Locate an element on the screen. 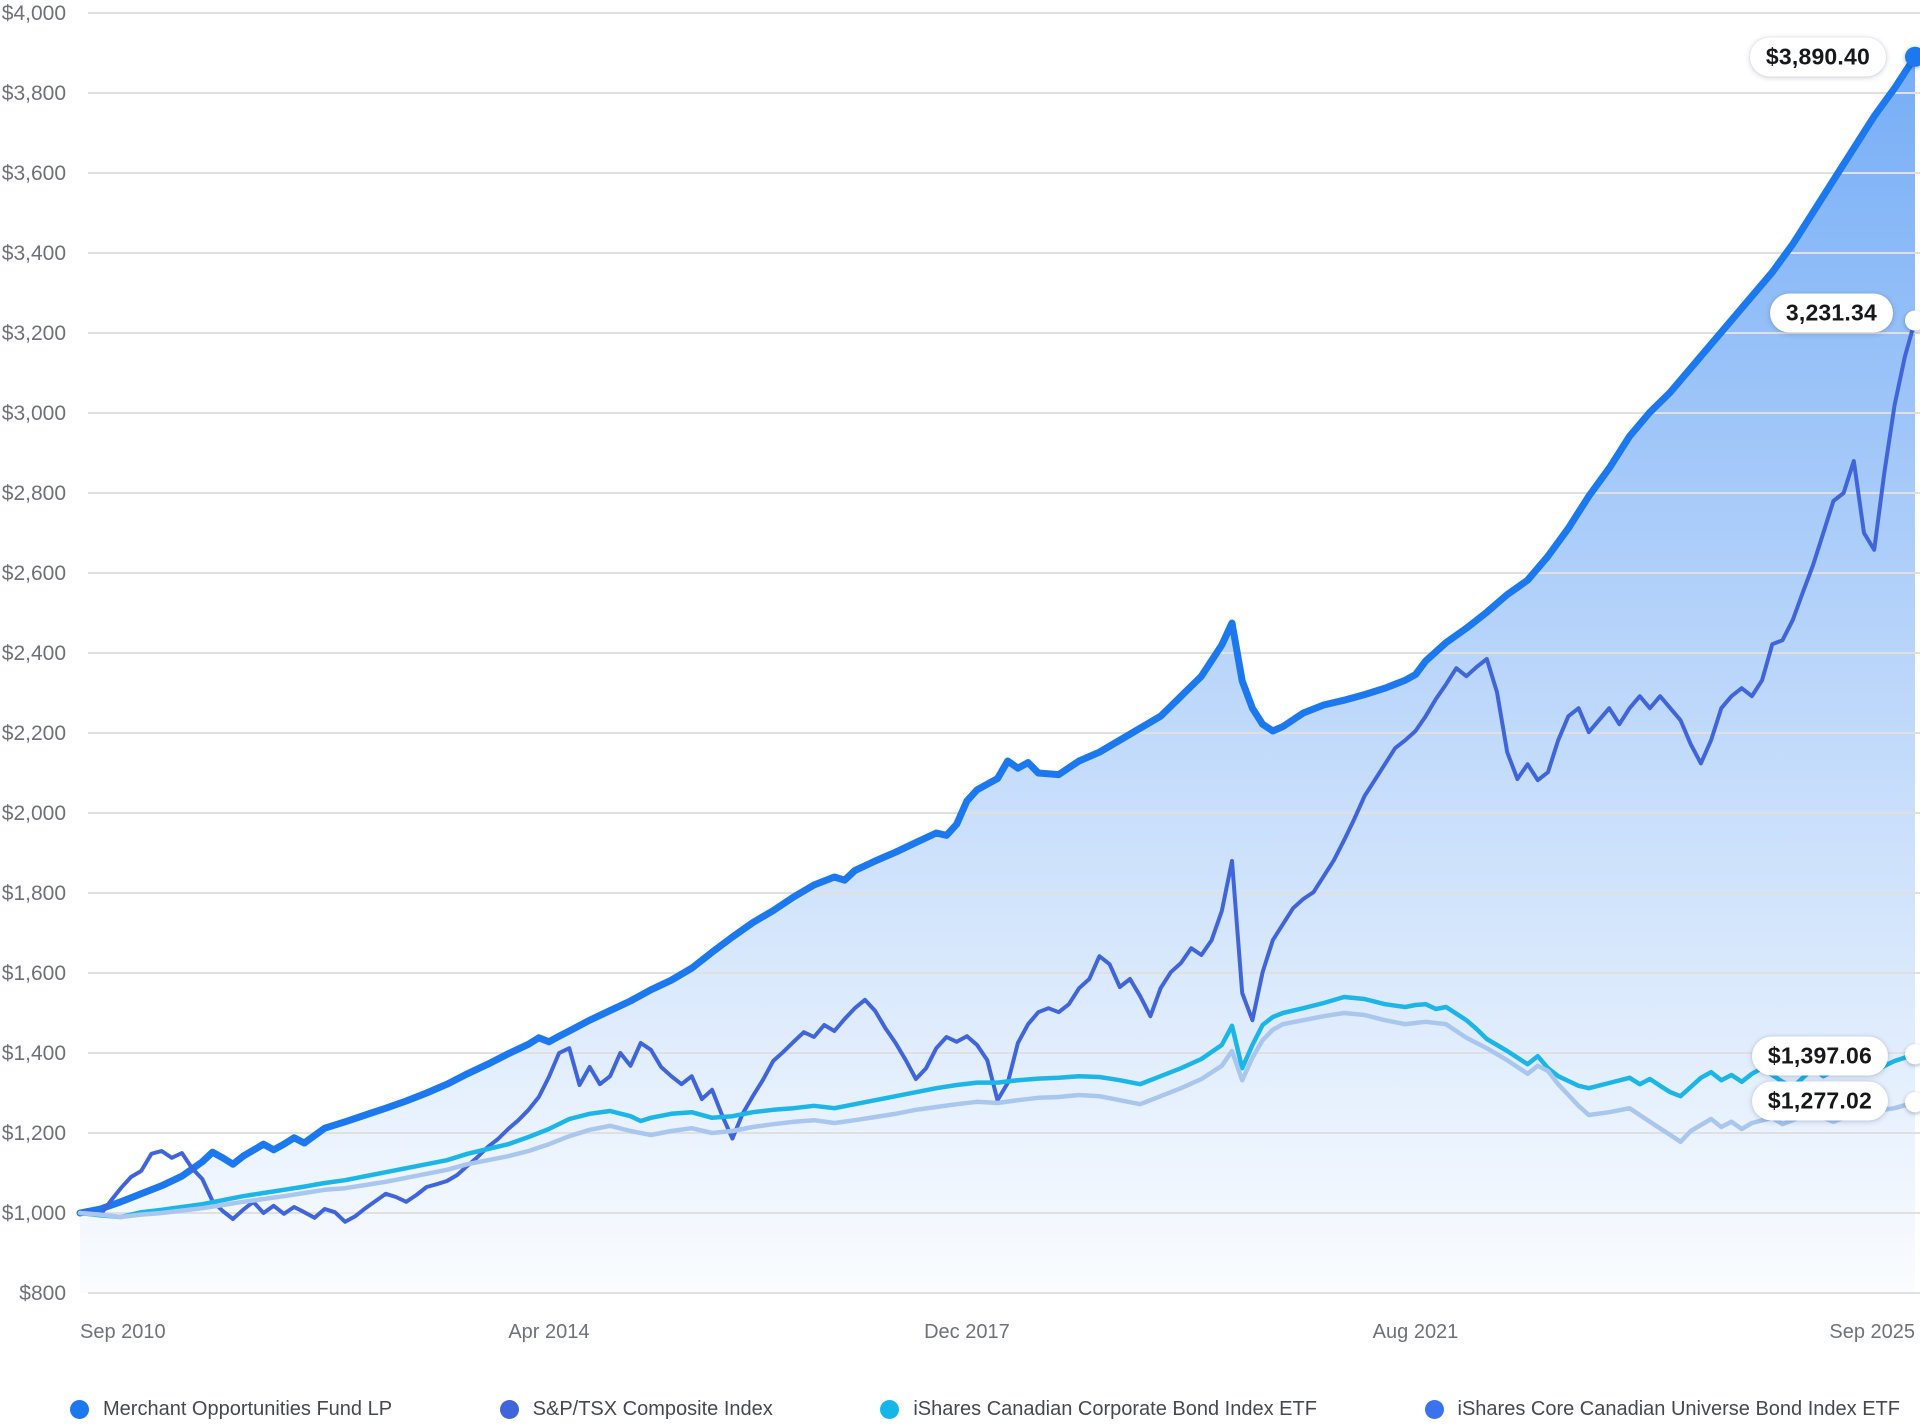  legend-item-1: Merchant Opportunities Fund LP is located at coordinates (231, 1409).